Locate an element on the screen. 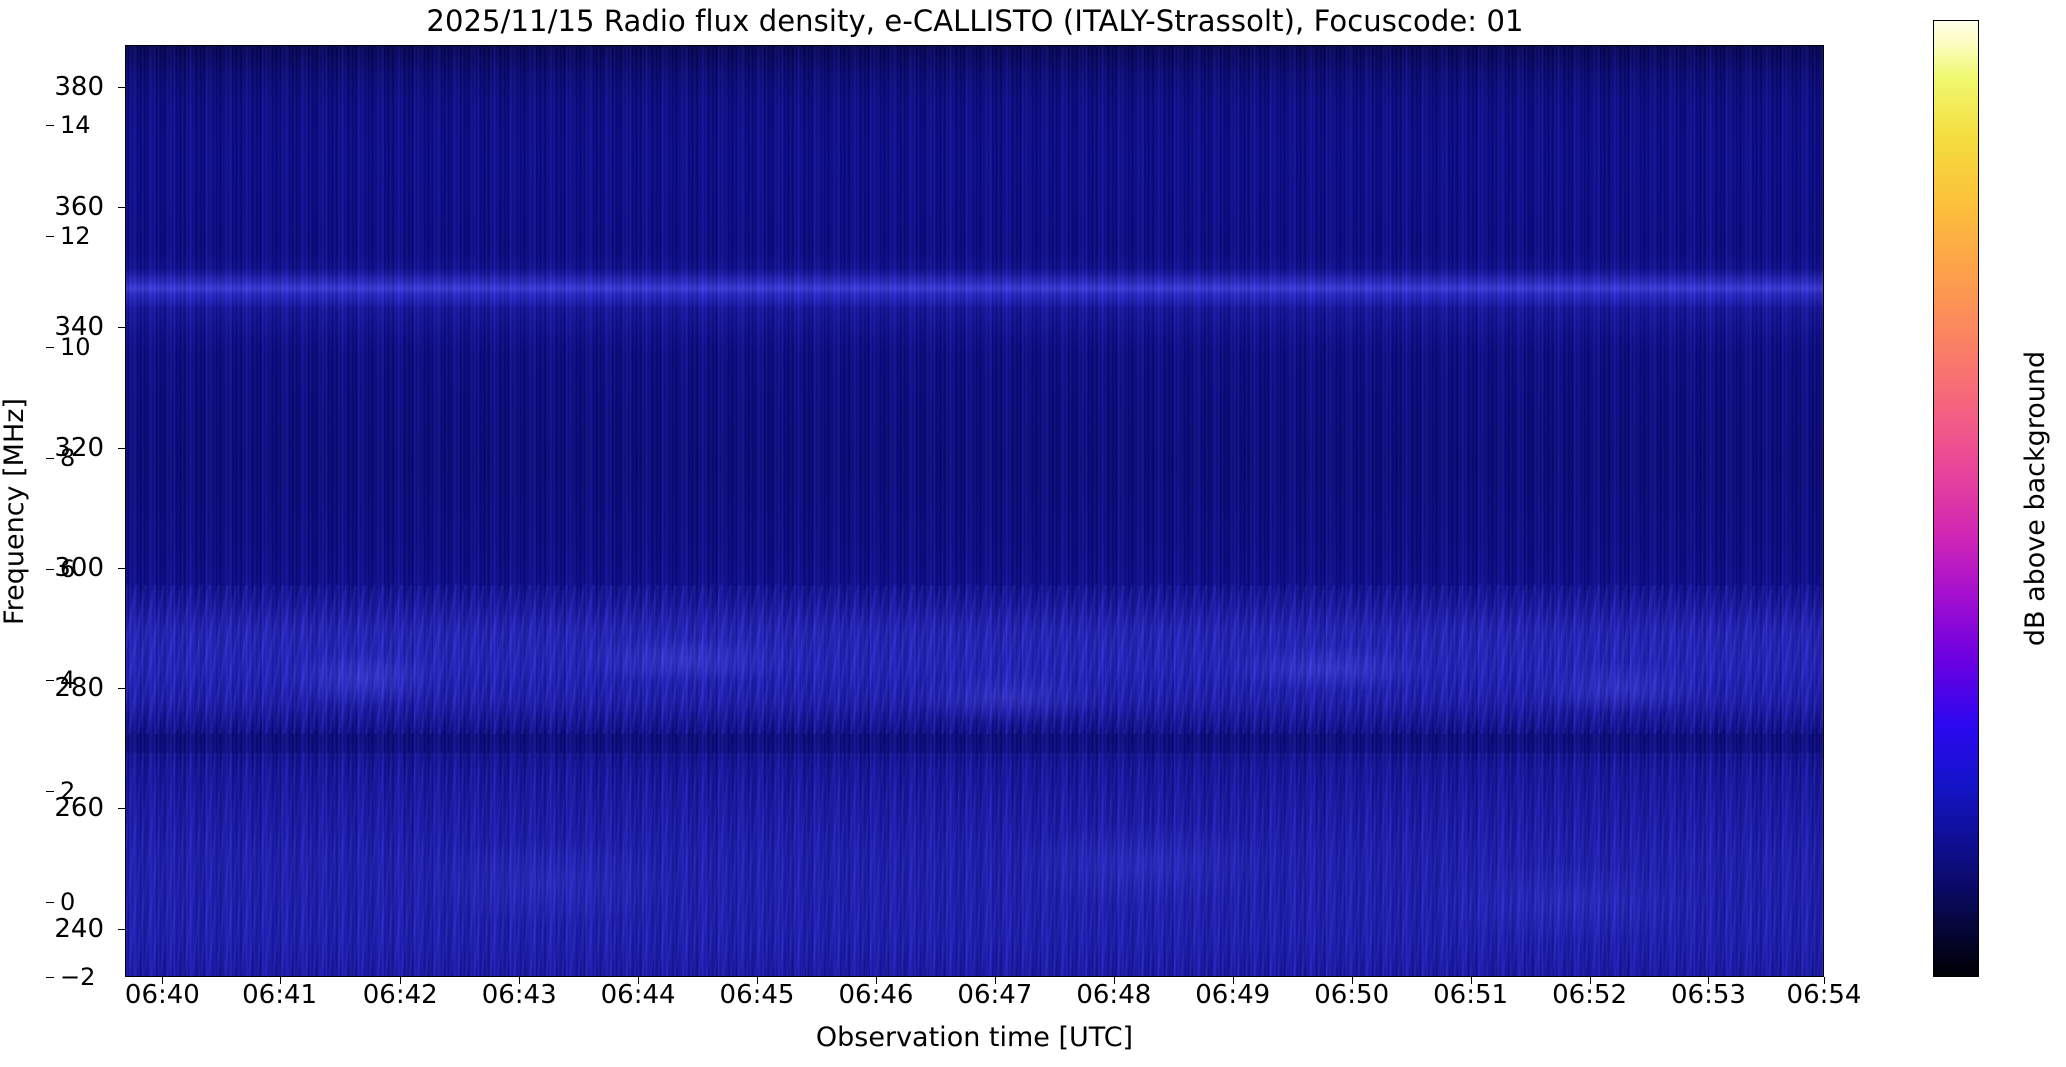  colorbar-title: dB above background is located at coordinates (2036, 498).